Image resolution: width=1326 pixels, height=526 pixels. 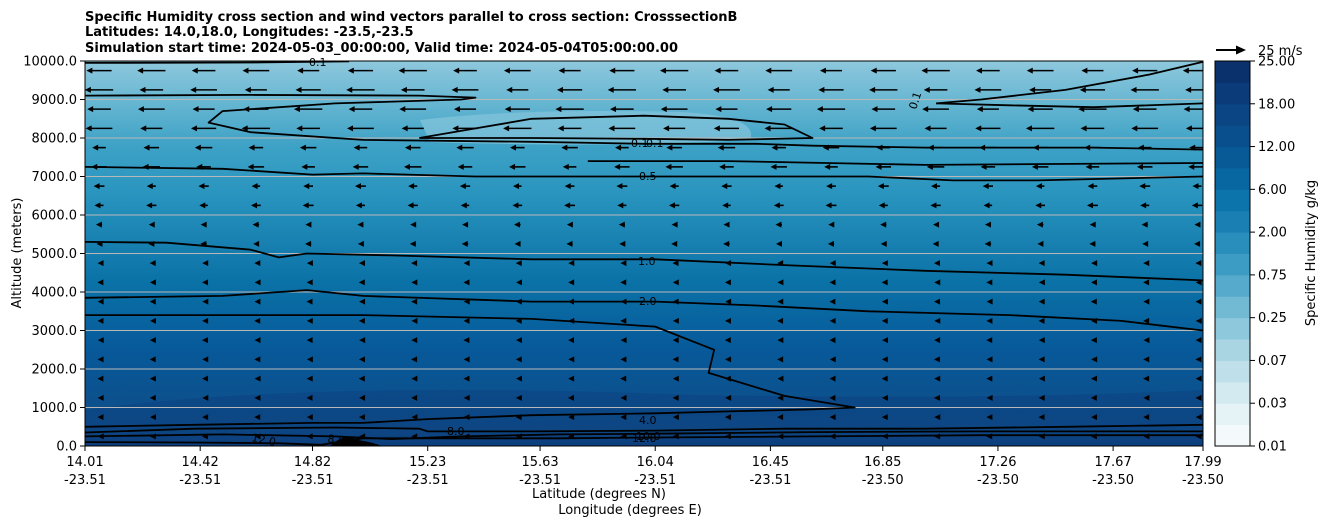 What do you see at coordinates (200, 462) in the screenshot?
I see `x-tick-label-latitude: 14.42` at bounding box center [200, 462].